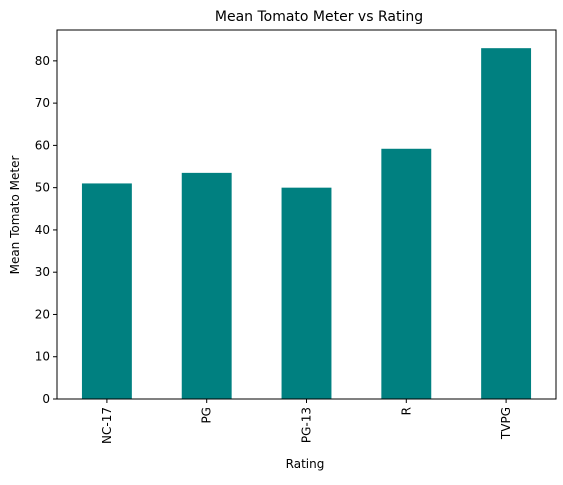  What do you see at coordinates (406, 273) in the screenshot?
I see `bar-r` at bounding box center [406, 273].